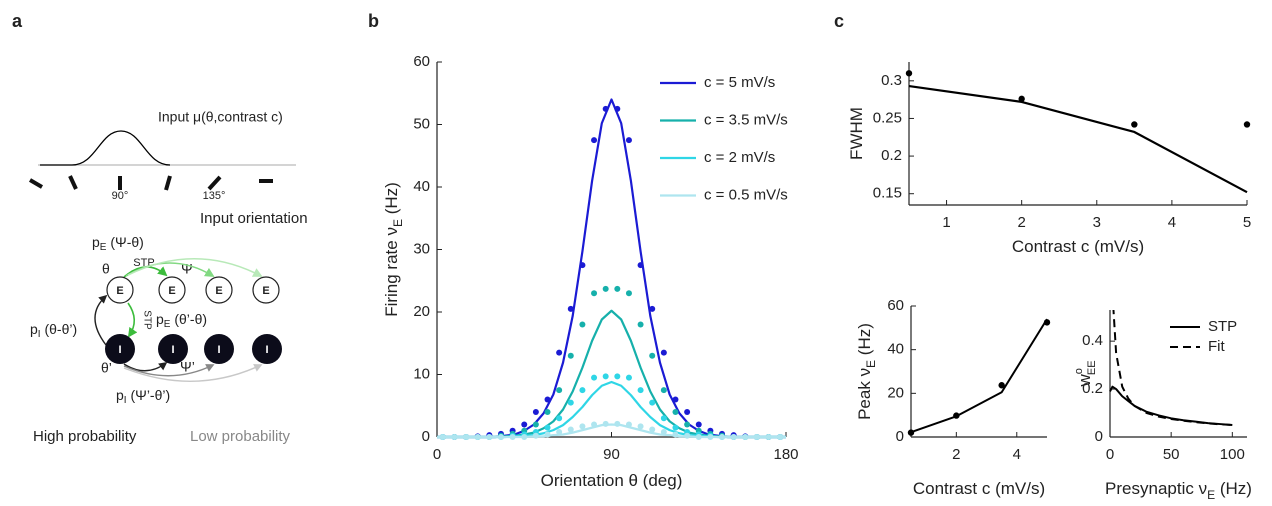  I want to click on legend-label: c = 5 mV/s, so click(739, 82).